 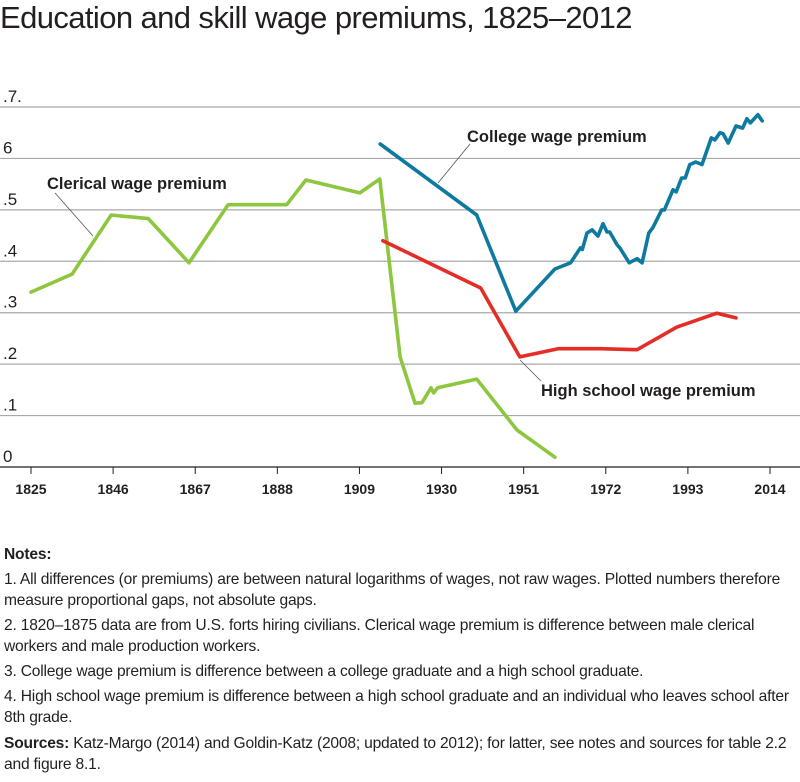 I want to click on x-tick-label: 1867, so click(x=195, y=489).